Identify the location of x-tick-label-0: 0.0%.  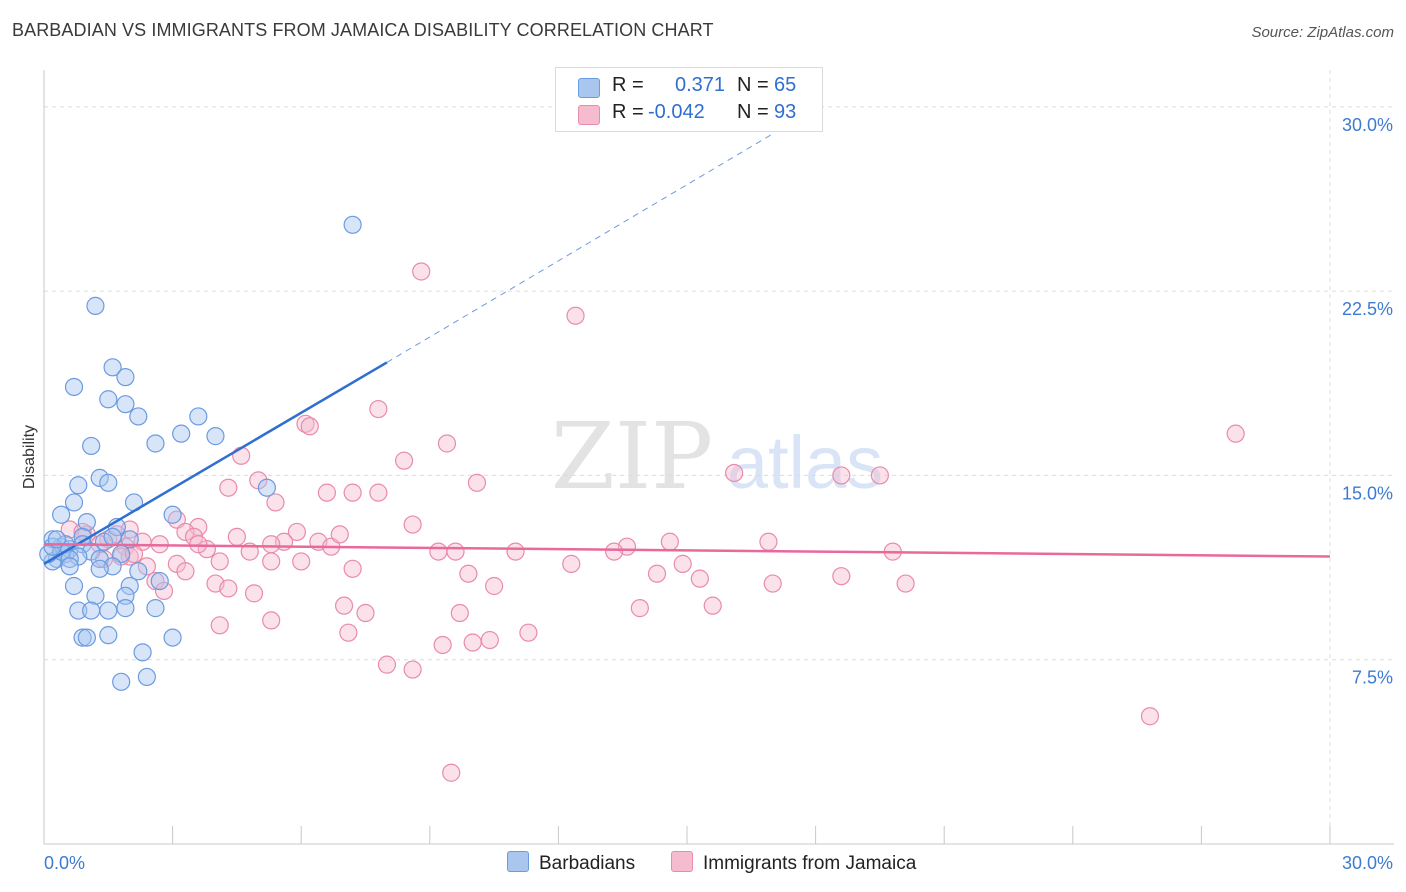
(64, 863).